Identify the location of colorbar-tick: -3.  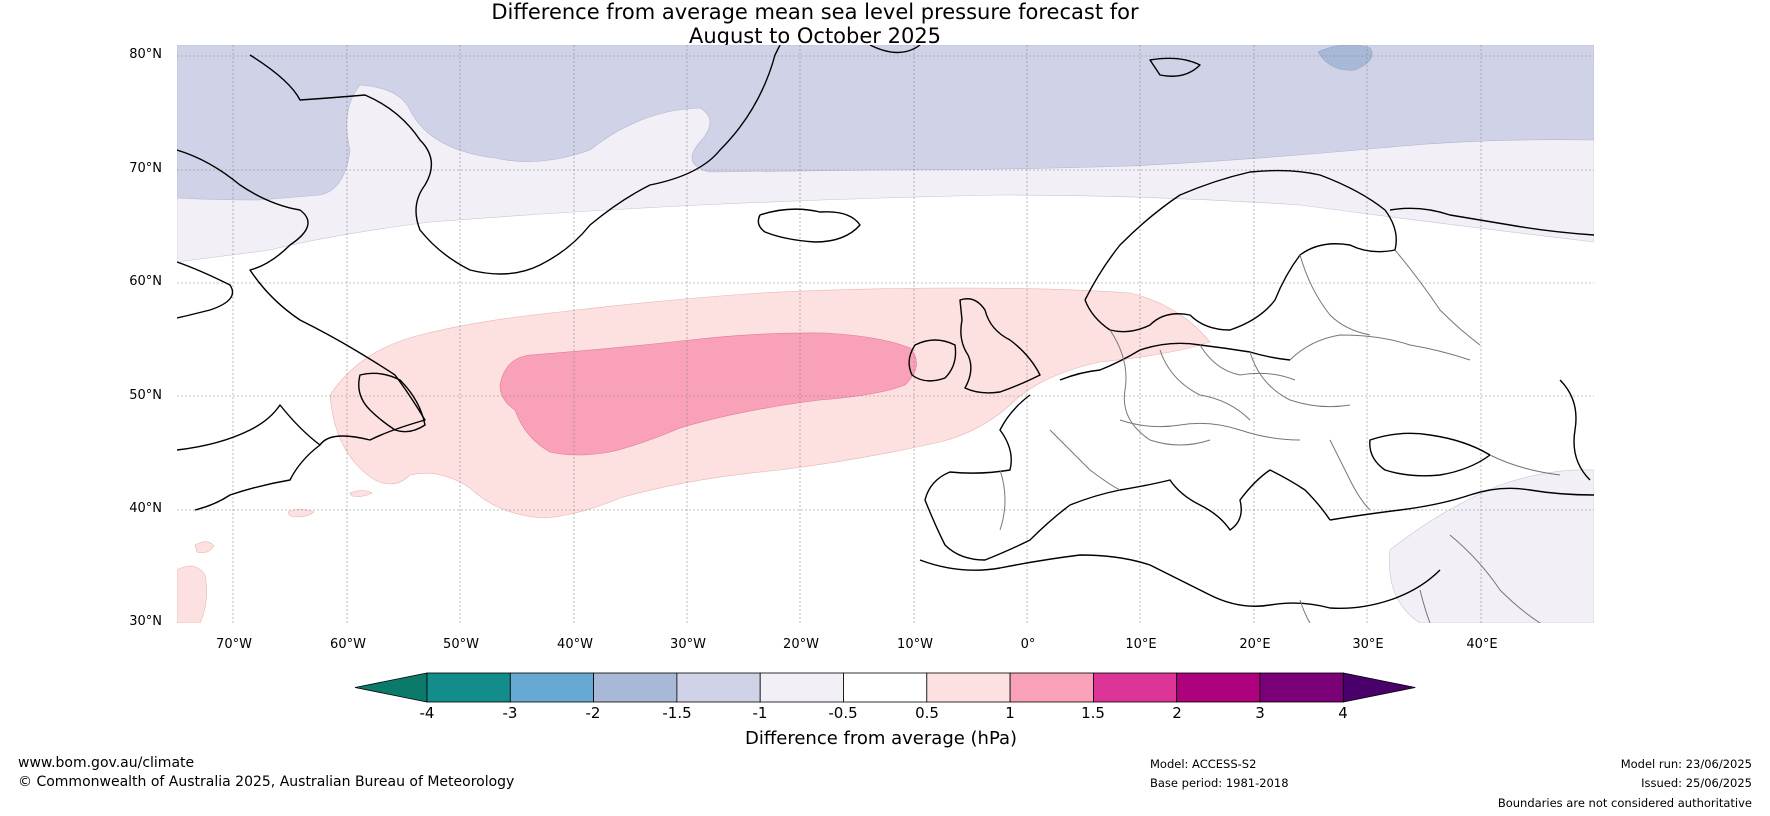
(510, 713).